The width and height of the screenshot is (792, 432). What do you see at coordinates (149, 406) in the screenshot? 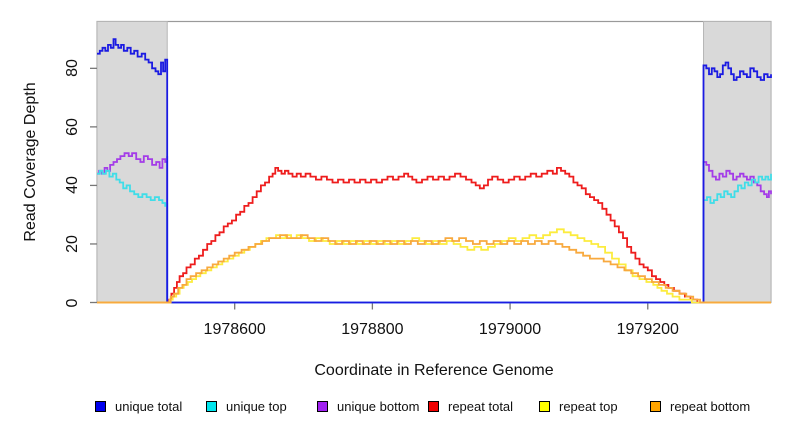
I see `legend-label: unique total` at bounding box center [149, 406].